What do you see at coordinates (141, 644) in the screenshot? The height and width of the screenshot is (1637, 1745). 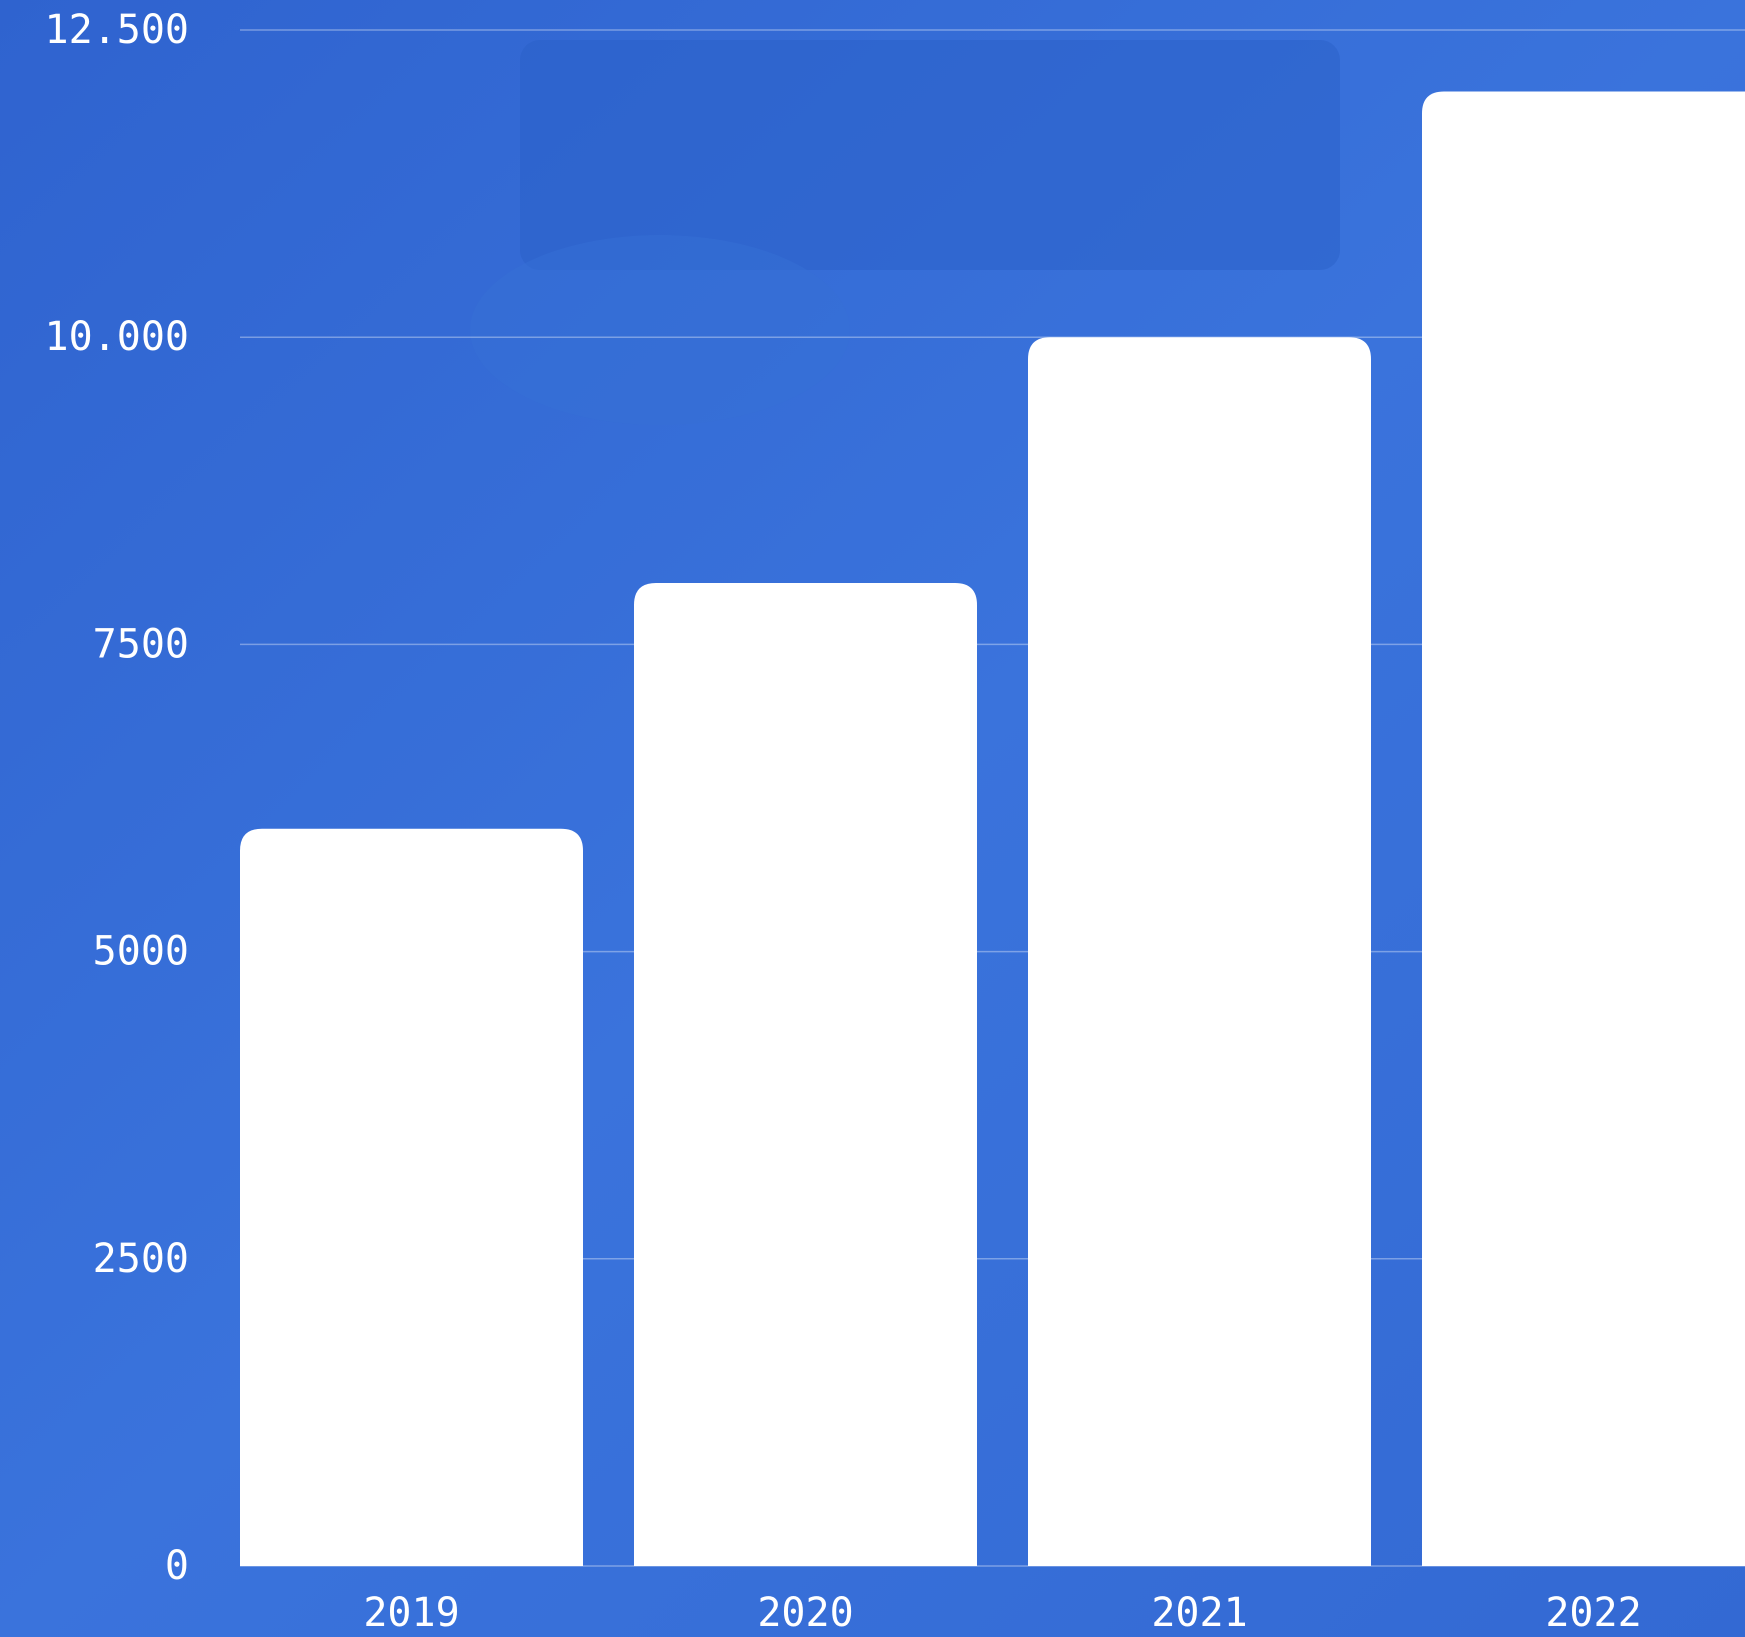 I see `y-tick-label: 7500` at bounding box center [141, 644].